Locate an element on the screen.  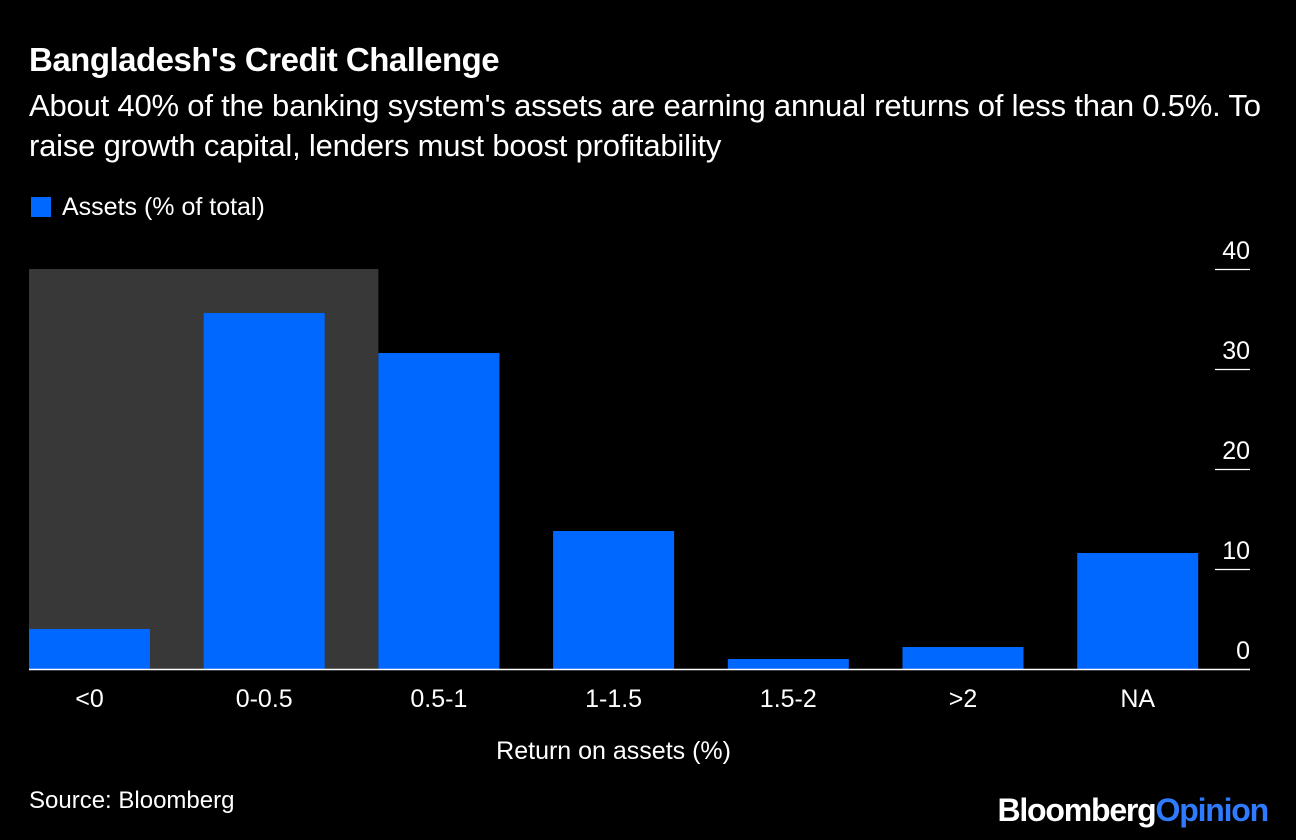
y-axis: 0 10 20 30 40 is located at coordinates (1232, 451).